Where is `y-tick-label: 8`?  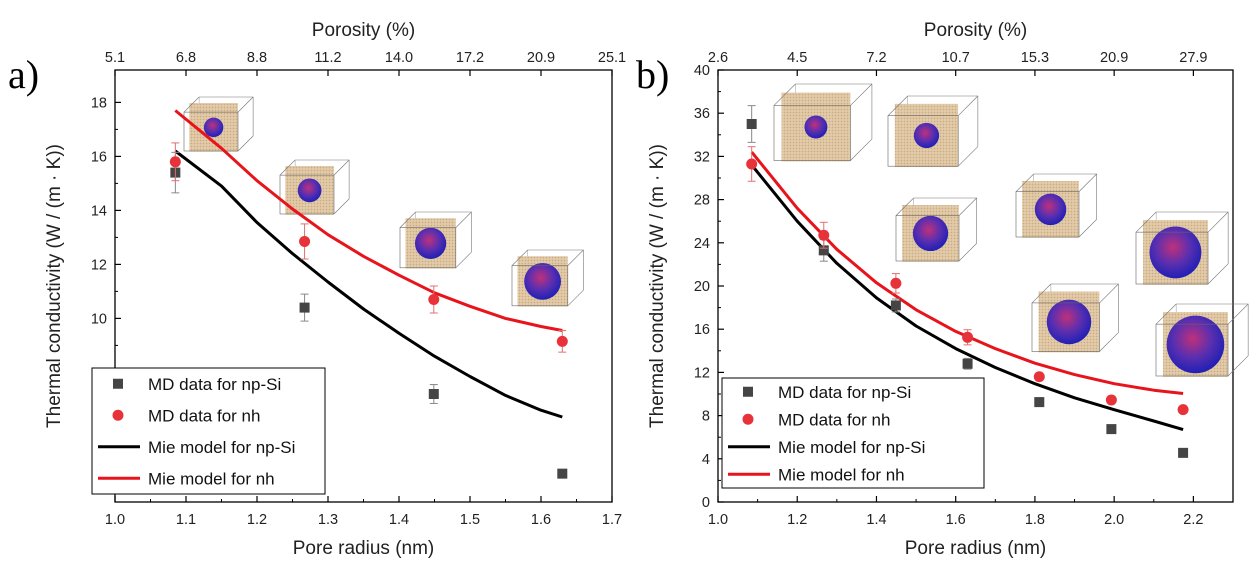
y-tick-label: 8 is located at coordinates (706, 417).